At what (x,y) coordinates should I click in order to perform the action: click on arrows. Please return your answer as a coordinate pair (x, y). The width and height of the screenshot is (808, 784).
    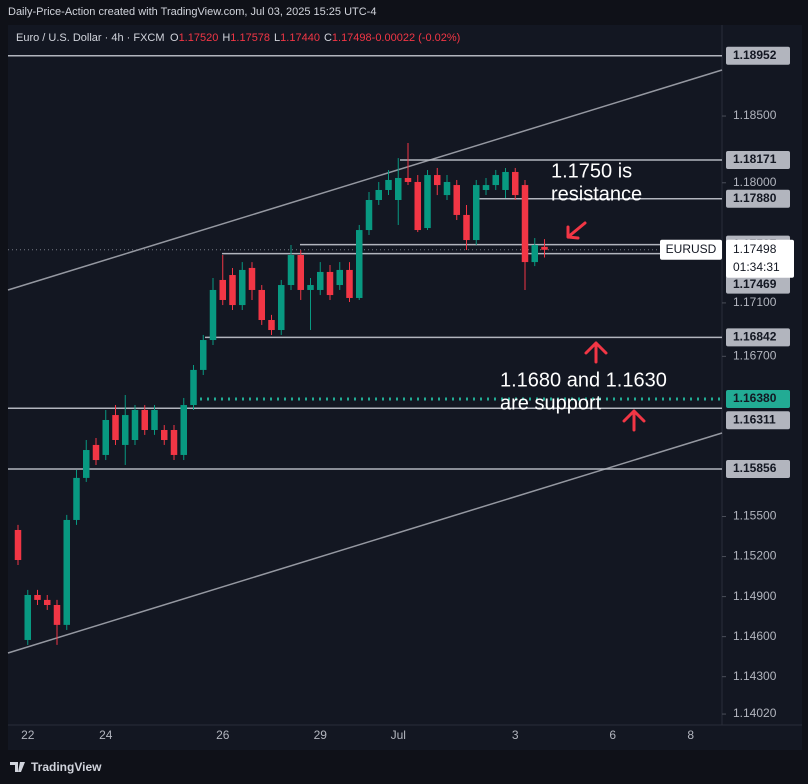
    Looking at the image, I should click on (606, 326).